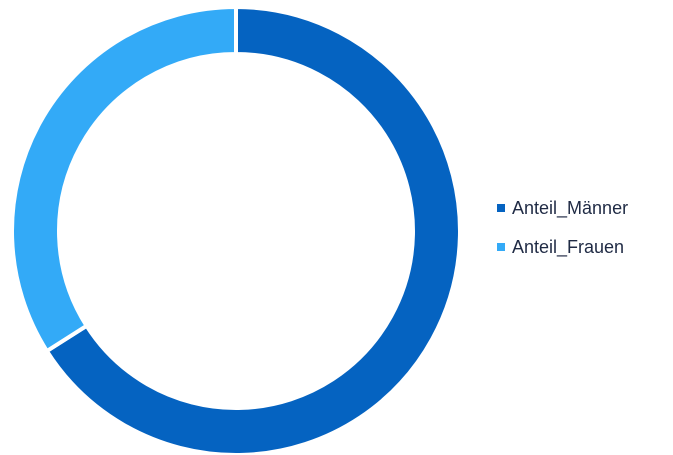  I want to click on legend-label-anteil-frauen: Anteil_Frauen, so click(568, 246).